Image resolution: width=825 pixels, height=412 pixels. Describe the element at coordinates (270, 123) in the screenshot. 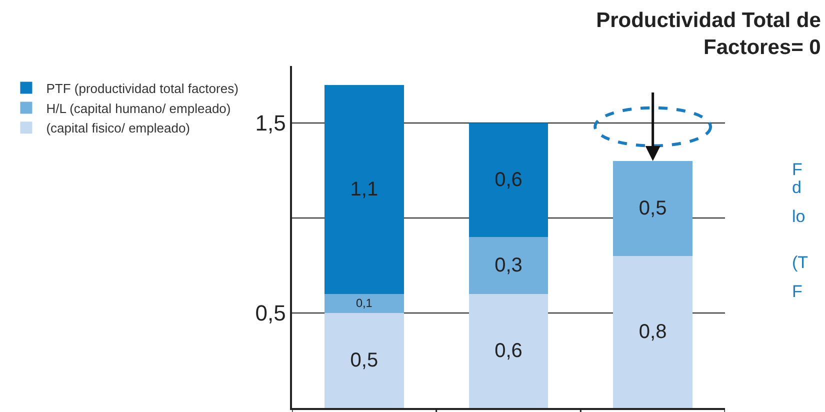

I see `y-tick-label: 1,5` at that location.